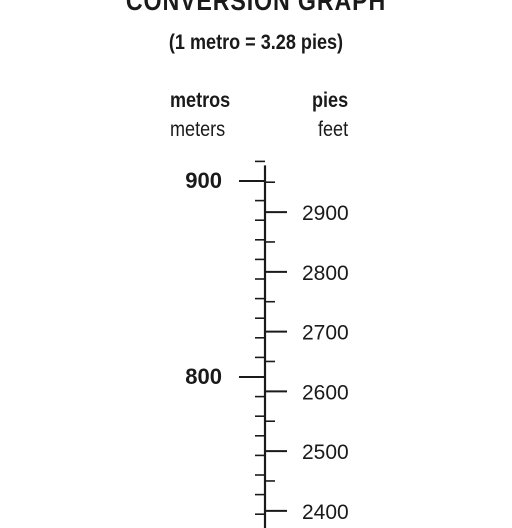  Describe the element at coordinates (256, 8) in the screenshot. I see `chart-title: CONVERSION GRAPH` at that location.